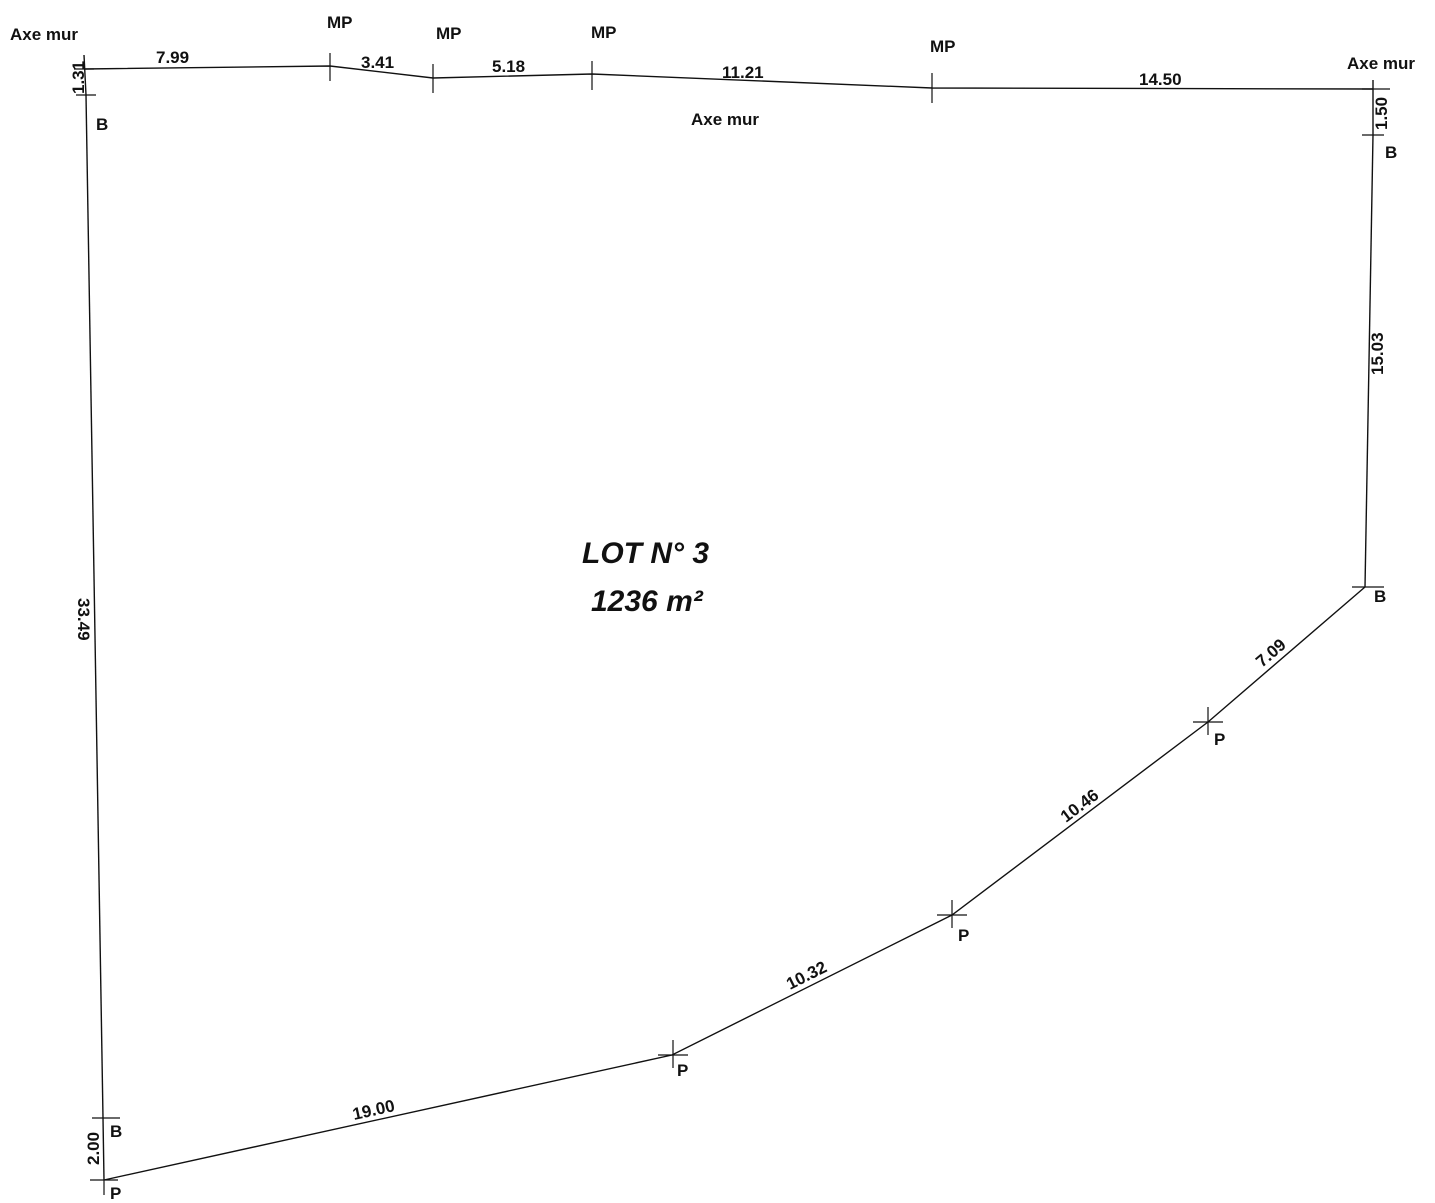 This screenshot has width=1435, height=1203. Describe the element at coordinates (449, 33) in the screenshot. I see `mp-label-2: MP` at that location.